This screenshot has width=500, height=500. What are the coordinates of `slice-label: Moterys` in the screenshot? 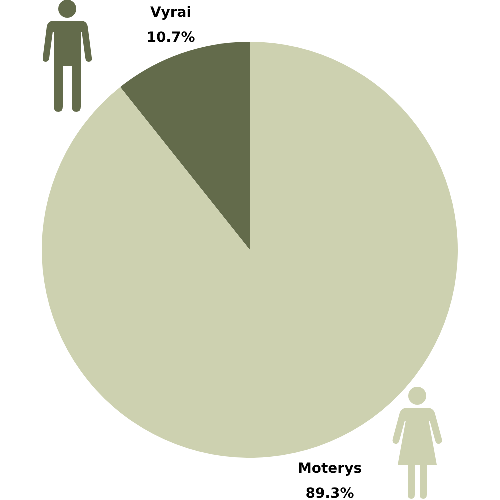 It's located at (330, 469).